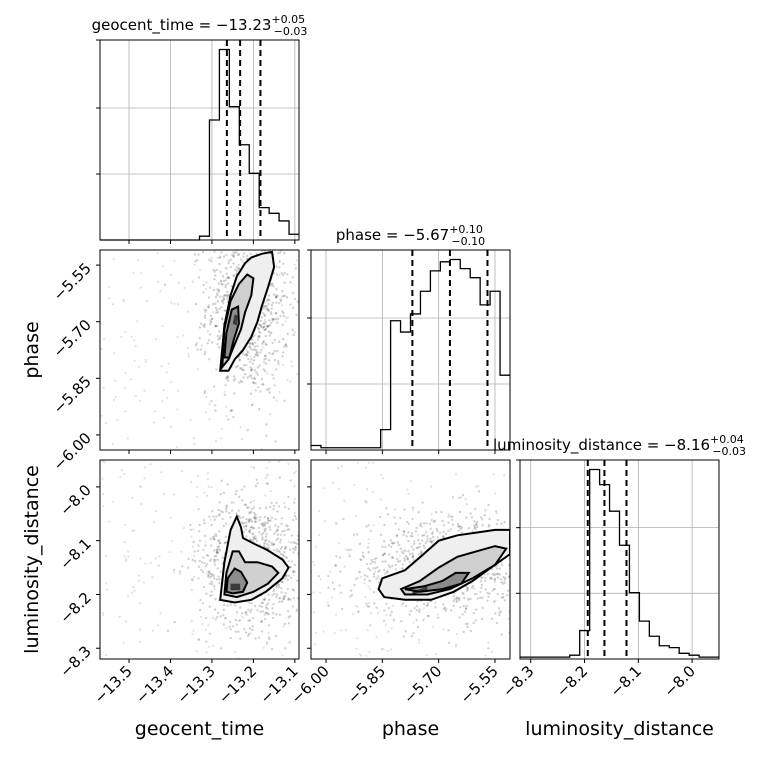 This screenshot has width=760, height=760. What do you see at coordinates (32, 349) in the screenshot?
I see `yaxis-label-phase: phase` at bounding box center [32, 349].